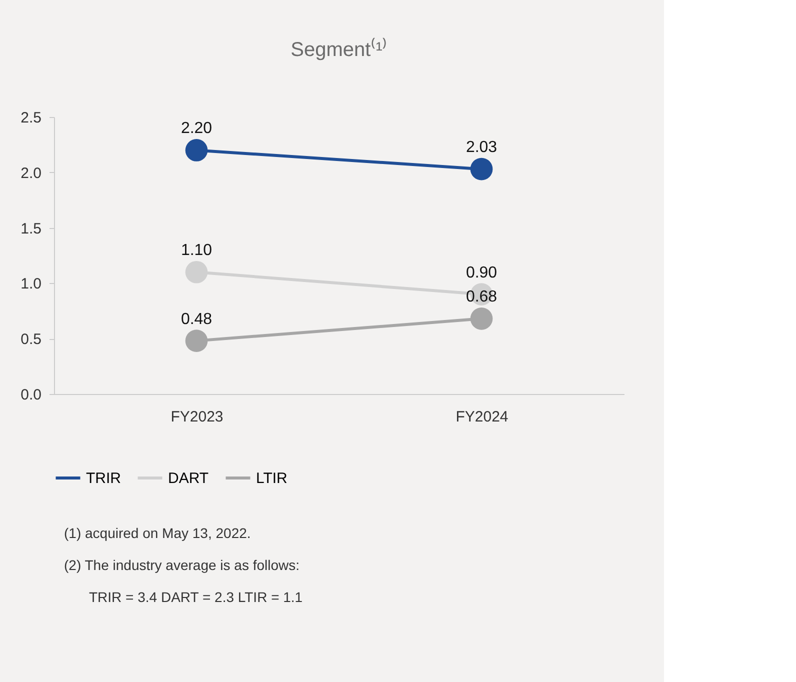 This screenshot has height=682, width=796. I want to click on data-label: 0.90, so click(482, 273).